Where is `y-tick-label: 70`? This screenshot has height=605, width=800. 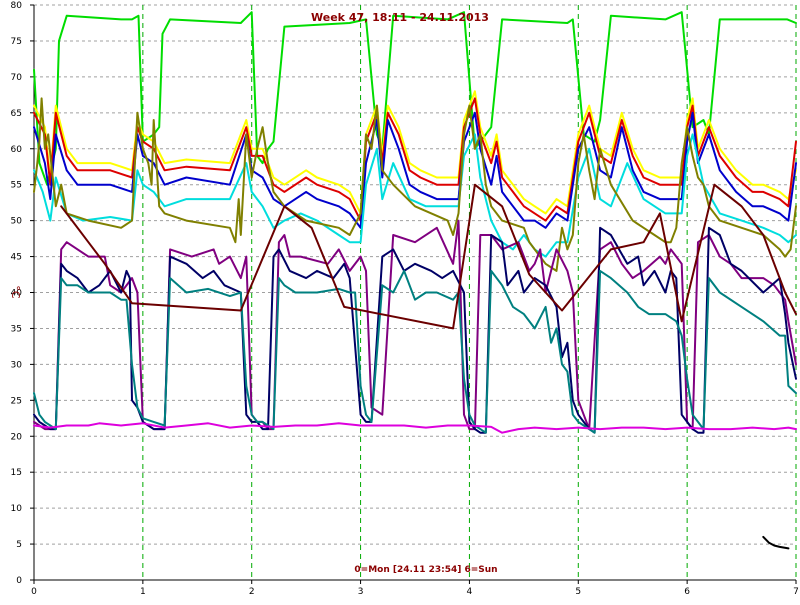
y-tick-label: 70 is located at coordinates (17, 78).